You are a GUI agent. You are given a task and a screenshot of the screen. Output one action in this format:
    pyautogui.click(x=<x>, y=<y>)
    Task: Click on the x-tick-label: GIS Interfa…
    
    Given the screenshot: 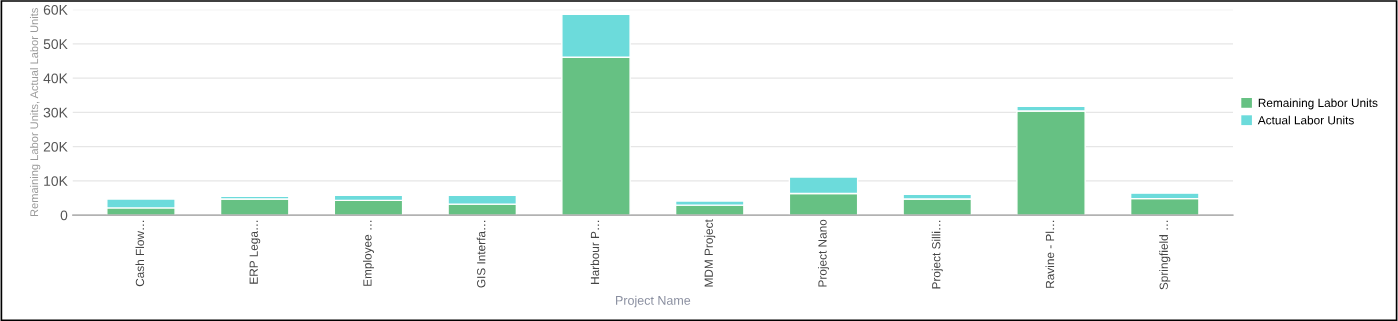 What is the action you would take?
    pyautogui.click(x=481, y=254)
    